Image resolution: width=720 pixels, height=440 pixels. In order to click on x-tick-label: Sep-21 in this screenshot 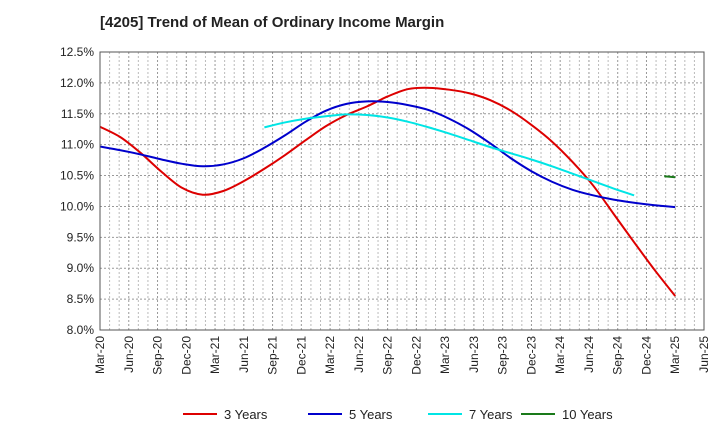, I will do `click(273, 355)`.